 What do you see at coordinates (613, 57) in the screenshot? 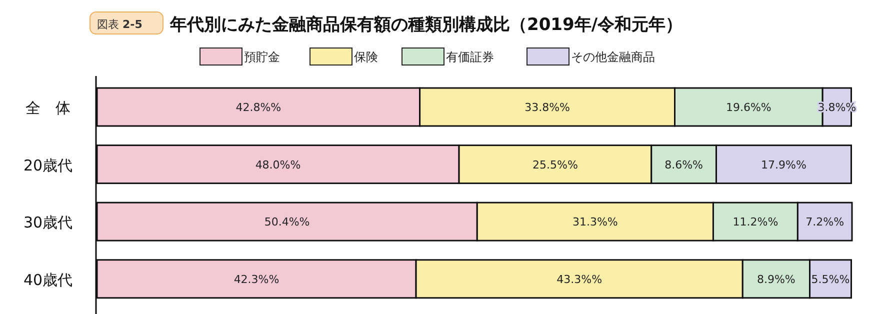
I see `legend-label: その他金融商品` at bounding box center [613, 57].